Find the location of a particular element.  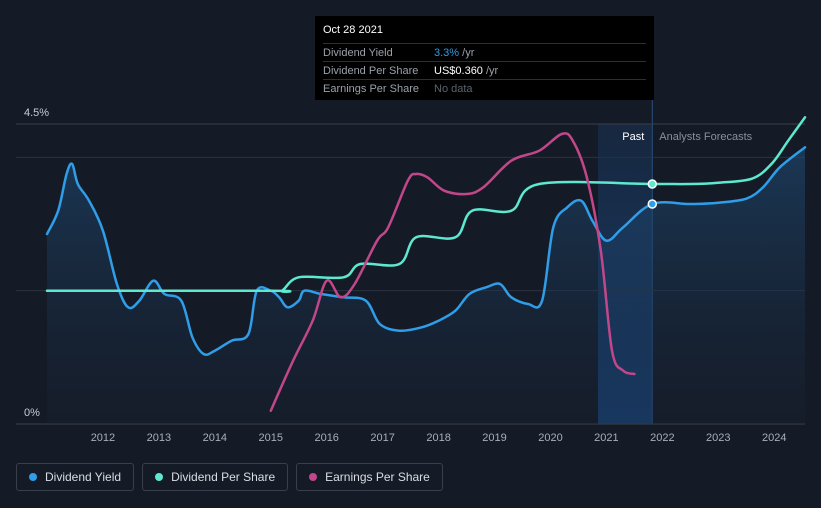

legend-item-earnings-per-share: Earnings Per Share is located at coordinates (369, 477).